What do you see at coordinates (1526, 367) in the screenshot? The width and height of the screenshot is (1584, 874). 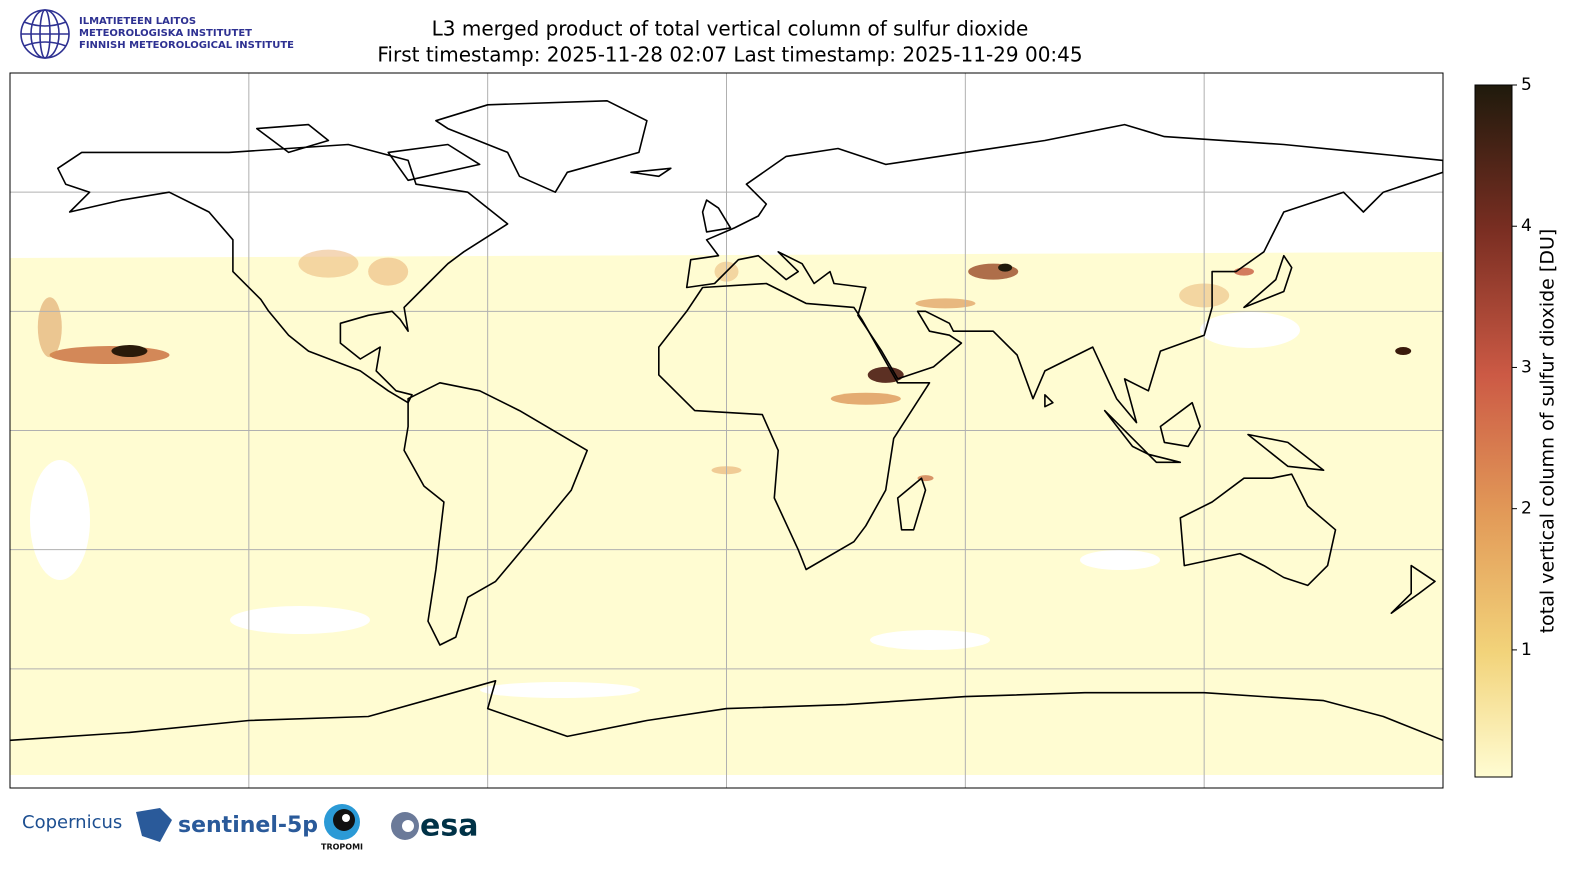 I see `colorbar-tick-label: 3` at bounding box center [1526, 367].